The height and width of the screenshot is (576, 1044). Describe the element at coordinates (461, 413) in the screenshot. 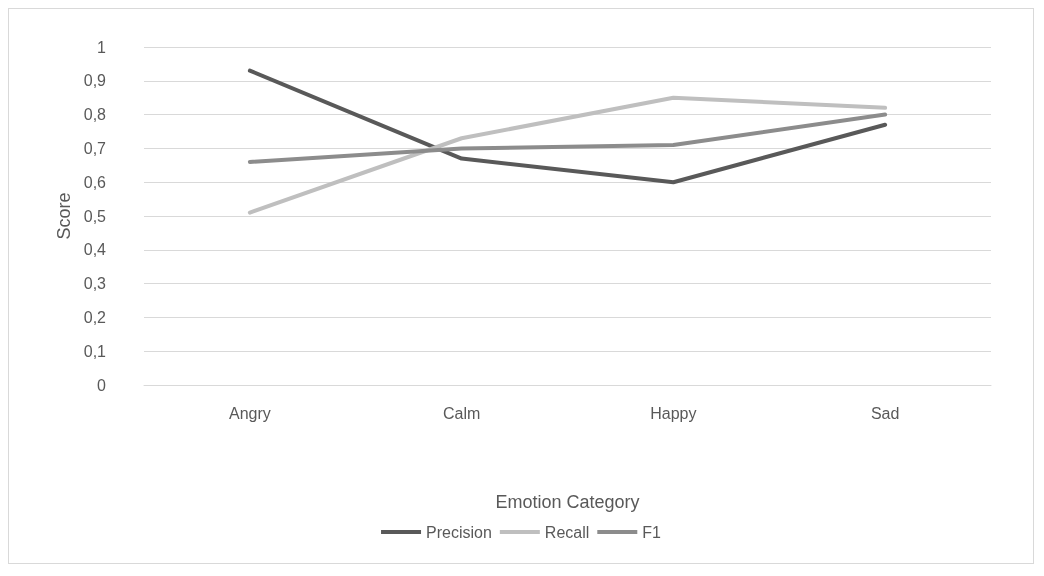

I see `x-tick-label: Calm` at that location.